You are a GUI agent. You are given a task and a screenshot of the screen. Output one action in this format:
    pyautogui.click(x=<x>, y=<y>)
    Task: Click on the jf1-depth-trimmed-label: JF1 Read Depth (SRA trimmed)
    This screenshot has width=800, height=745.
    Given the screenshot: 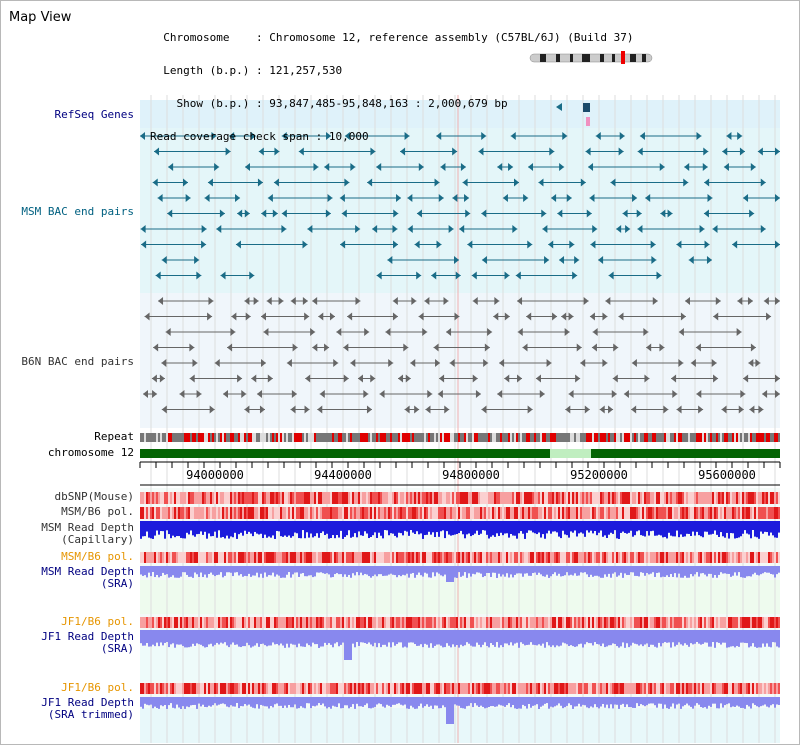 What is the action you would take?
    pyautogui.click(x=87, y=709)
    